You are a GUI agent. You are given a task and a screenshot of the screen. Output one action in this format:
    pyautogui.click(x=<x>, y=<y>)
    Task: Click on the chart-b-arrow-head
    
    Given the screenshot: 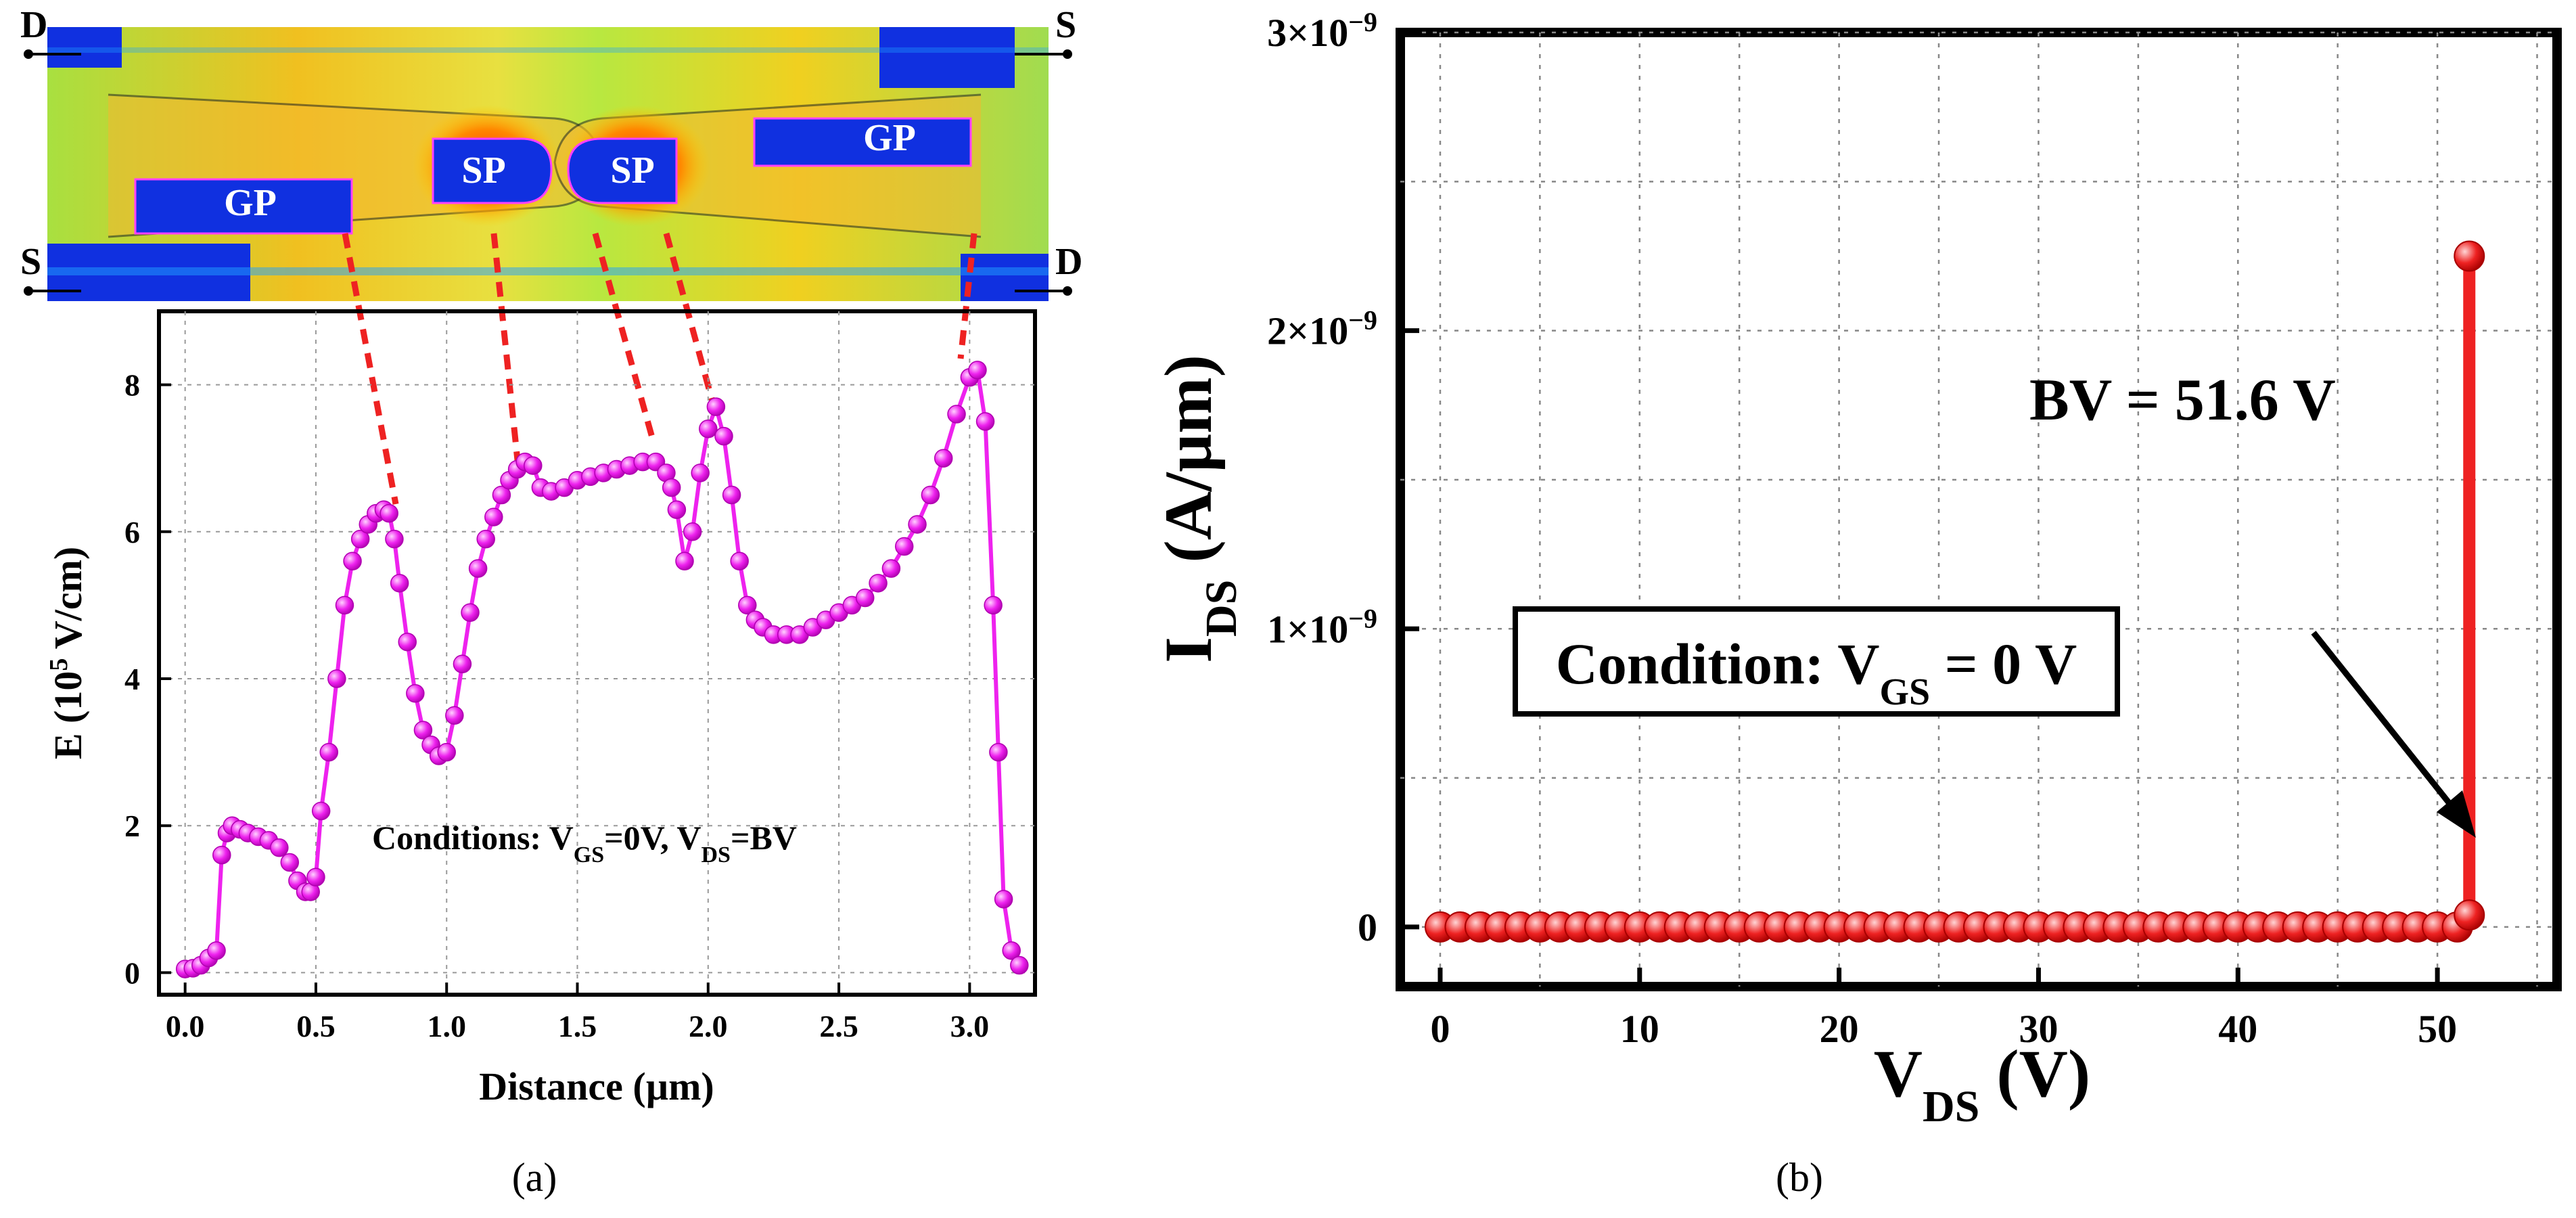 What is the action you would take?
    pyautogui.click(x=2456, y=814)
    